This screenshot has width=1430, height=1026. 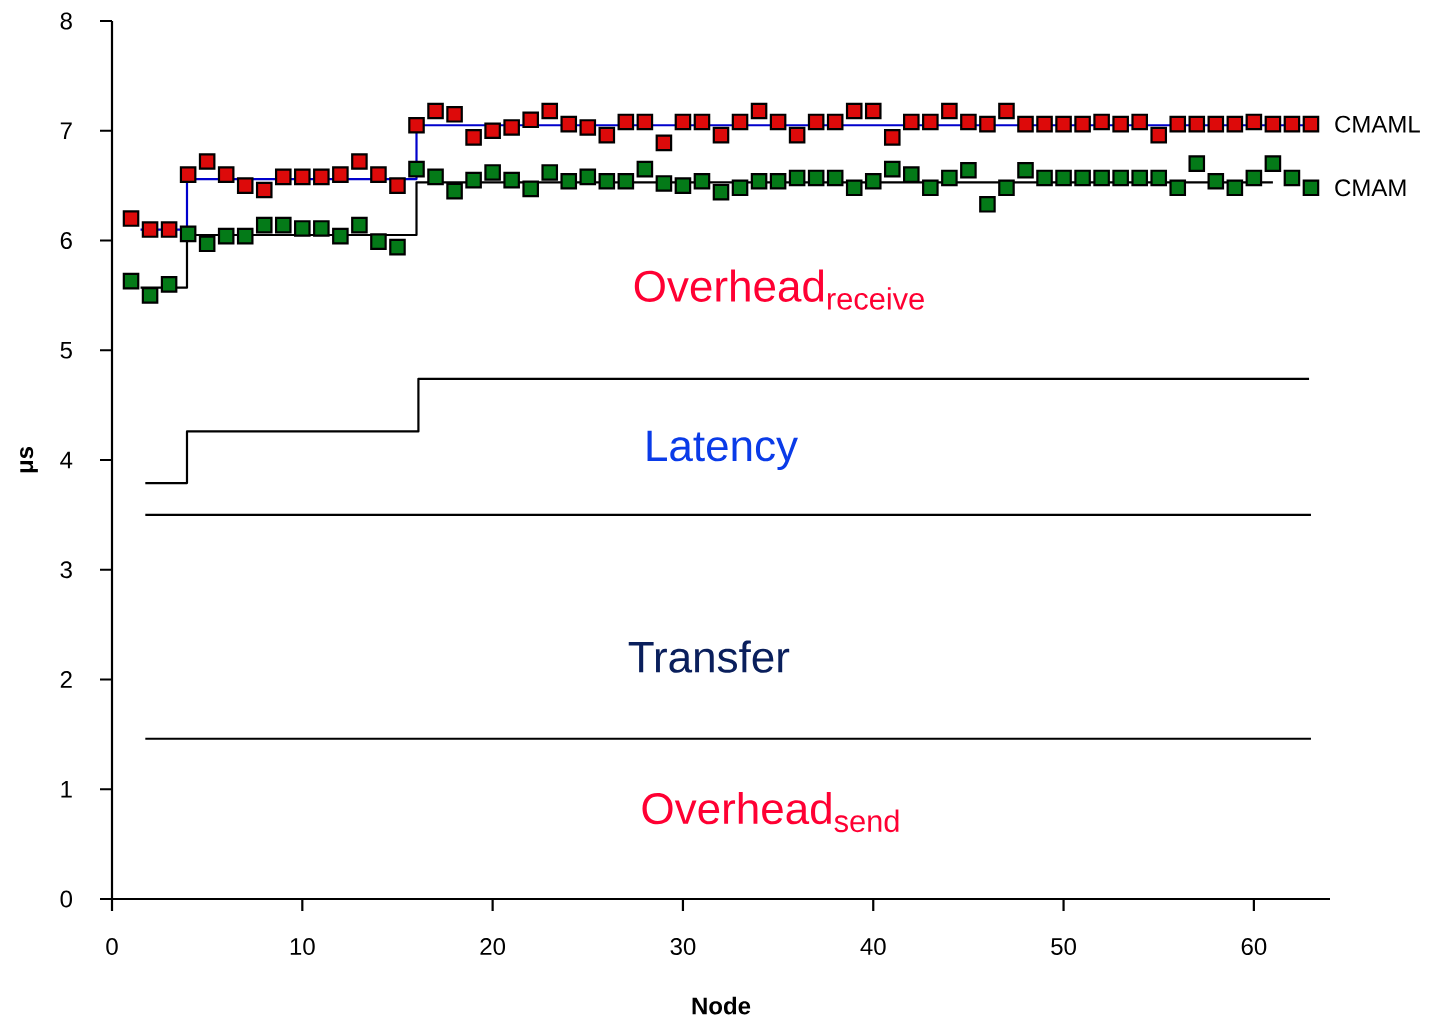 I want to click on x-tick-label: 50, so click(x=1063, y=947).